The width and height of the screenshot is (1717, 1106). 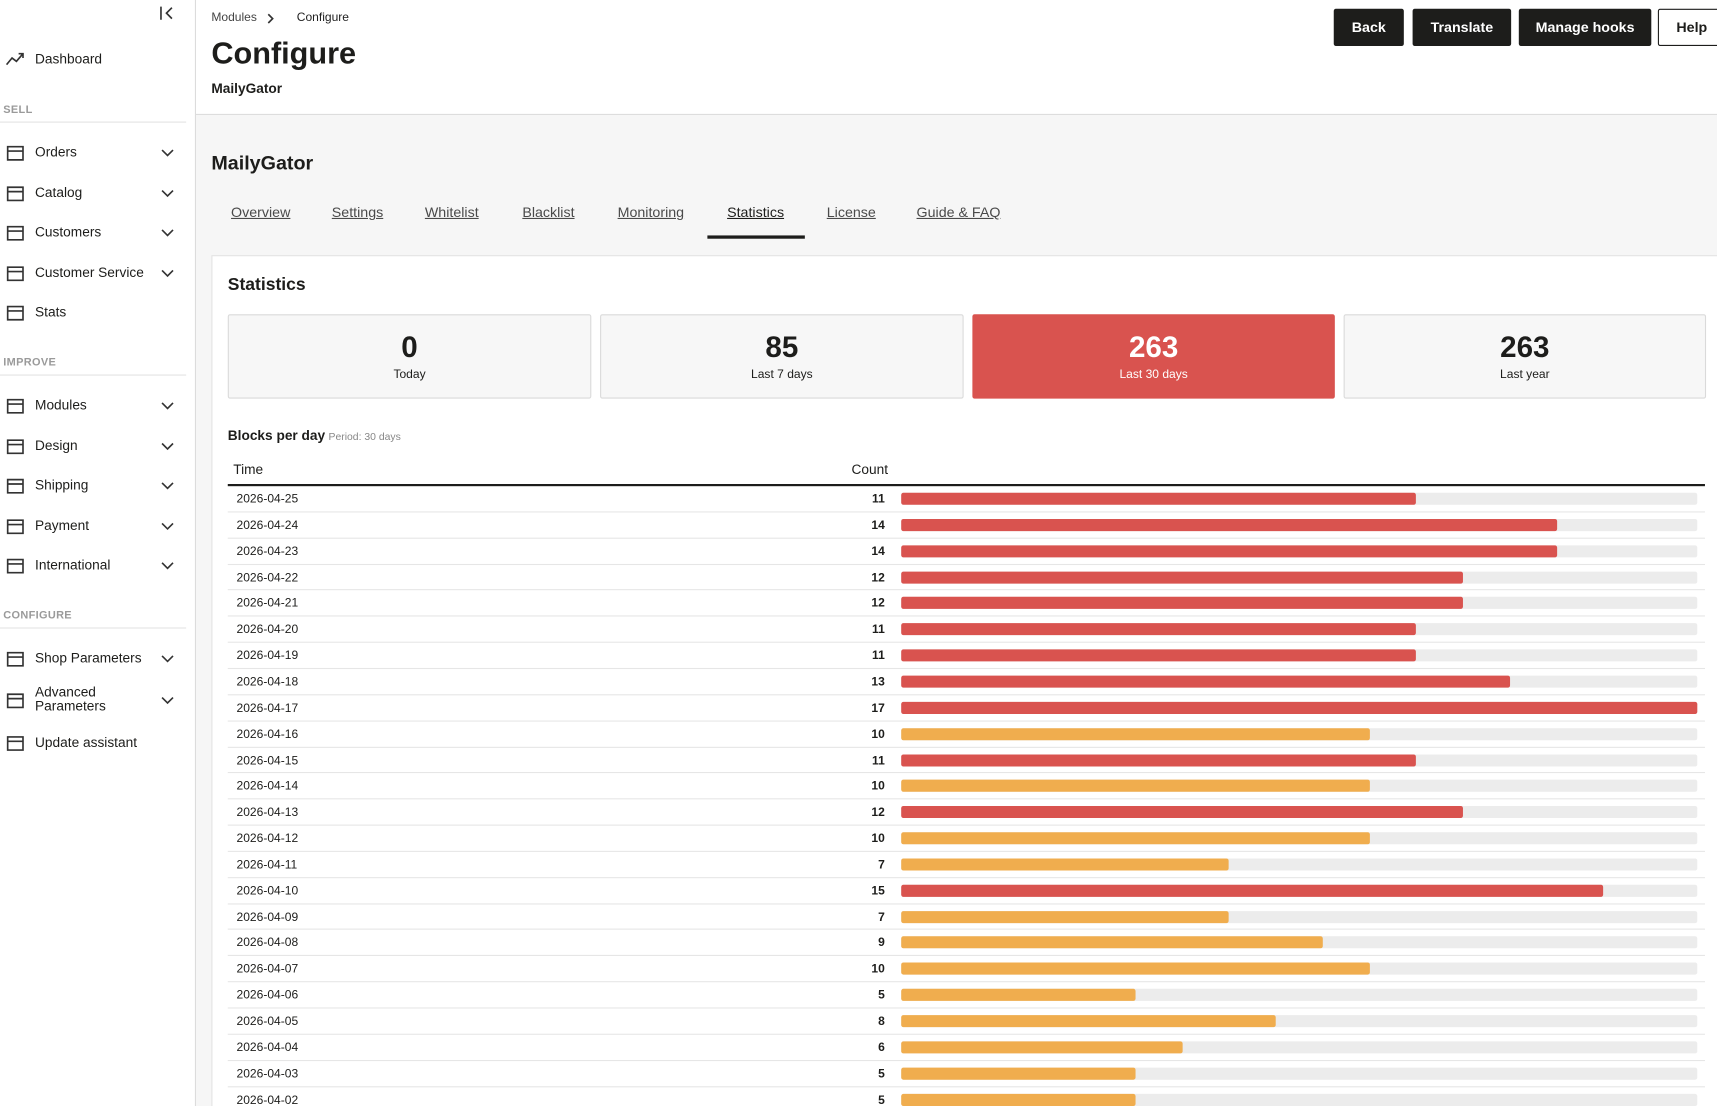 I want to click on menu-label: Update assistant, so click(x=86, y=742).